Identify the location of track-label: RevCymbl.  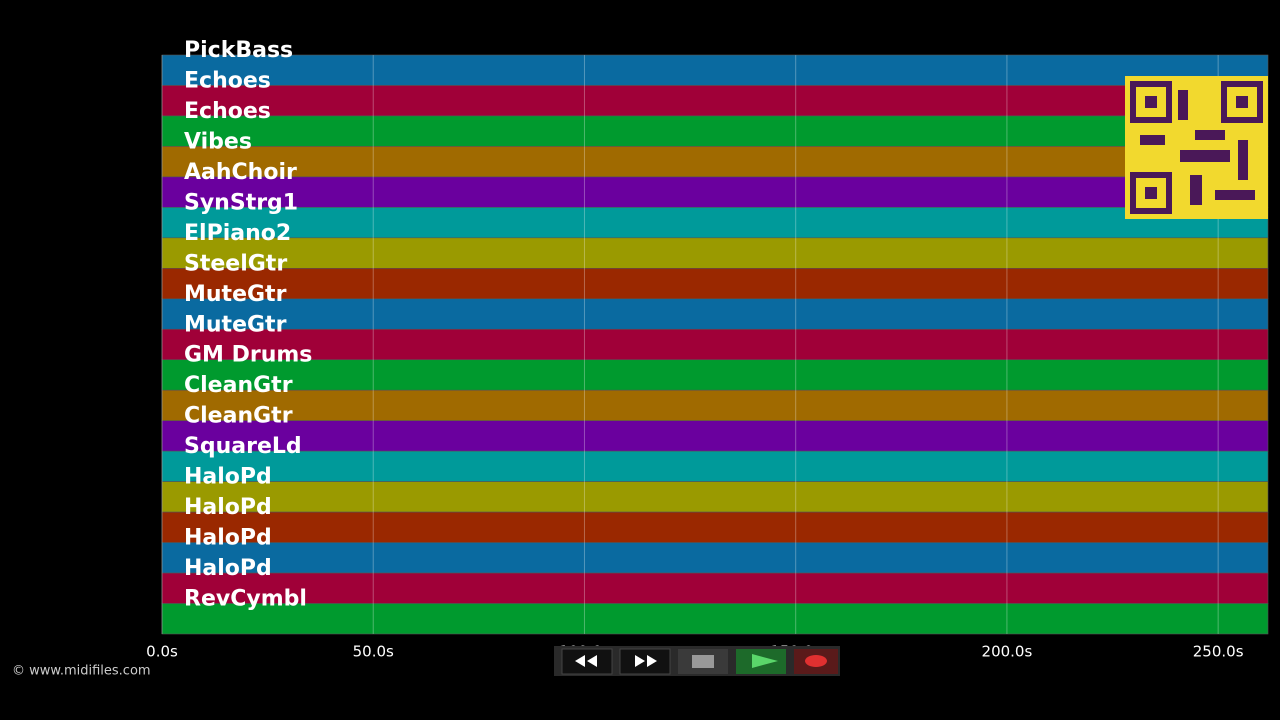
(245, 599).